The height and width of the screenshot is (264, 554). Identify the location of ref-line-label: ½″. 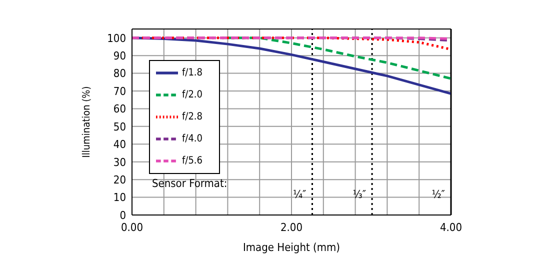
(439, 194).